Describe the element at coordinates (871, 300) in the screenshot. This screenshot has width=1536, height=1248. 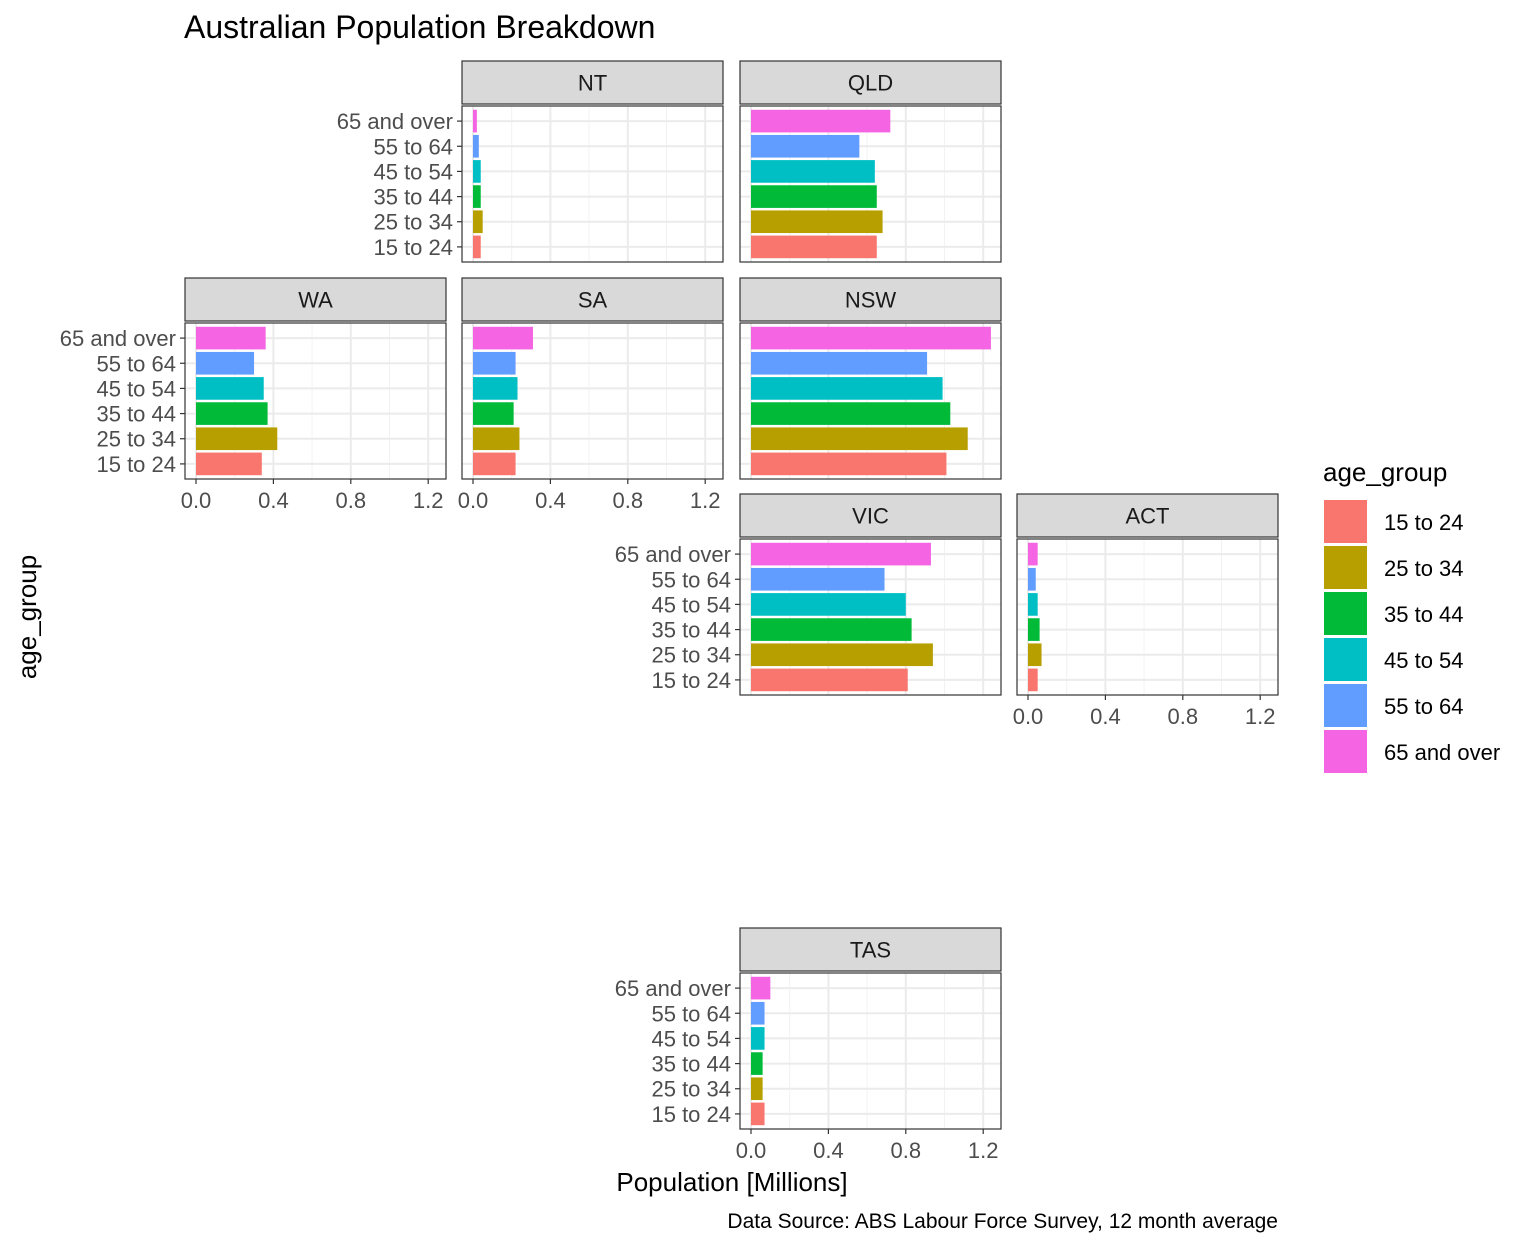
I see `facet-strip-label: NSW` at that location.